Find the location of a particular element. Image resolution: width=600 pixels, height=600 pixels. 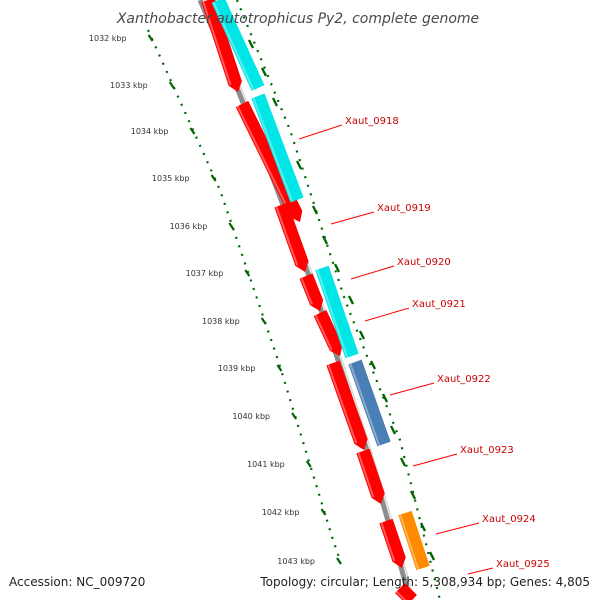

kbp-tick: 1036 kbp is located at coordinates (202, 226).